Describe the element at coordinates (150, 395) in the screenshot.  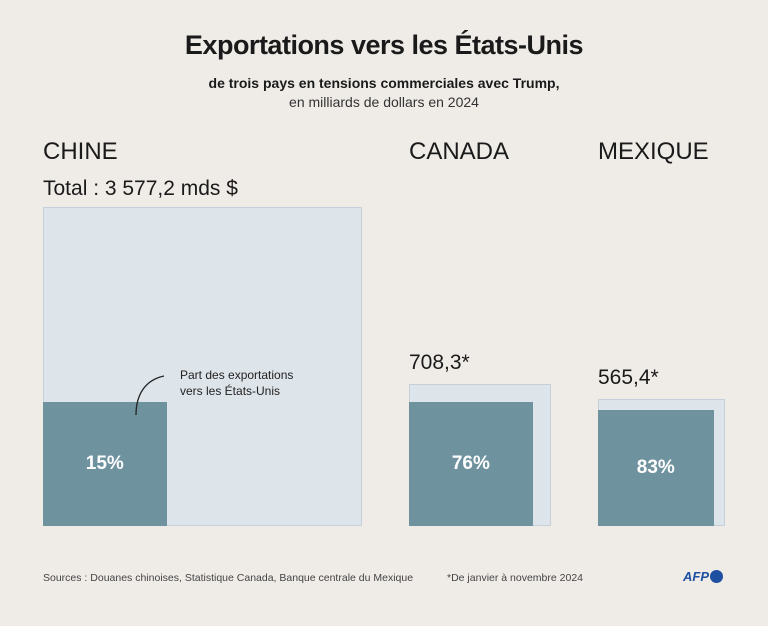
I see `annotation-leader-line` at that location.